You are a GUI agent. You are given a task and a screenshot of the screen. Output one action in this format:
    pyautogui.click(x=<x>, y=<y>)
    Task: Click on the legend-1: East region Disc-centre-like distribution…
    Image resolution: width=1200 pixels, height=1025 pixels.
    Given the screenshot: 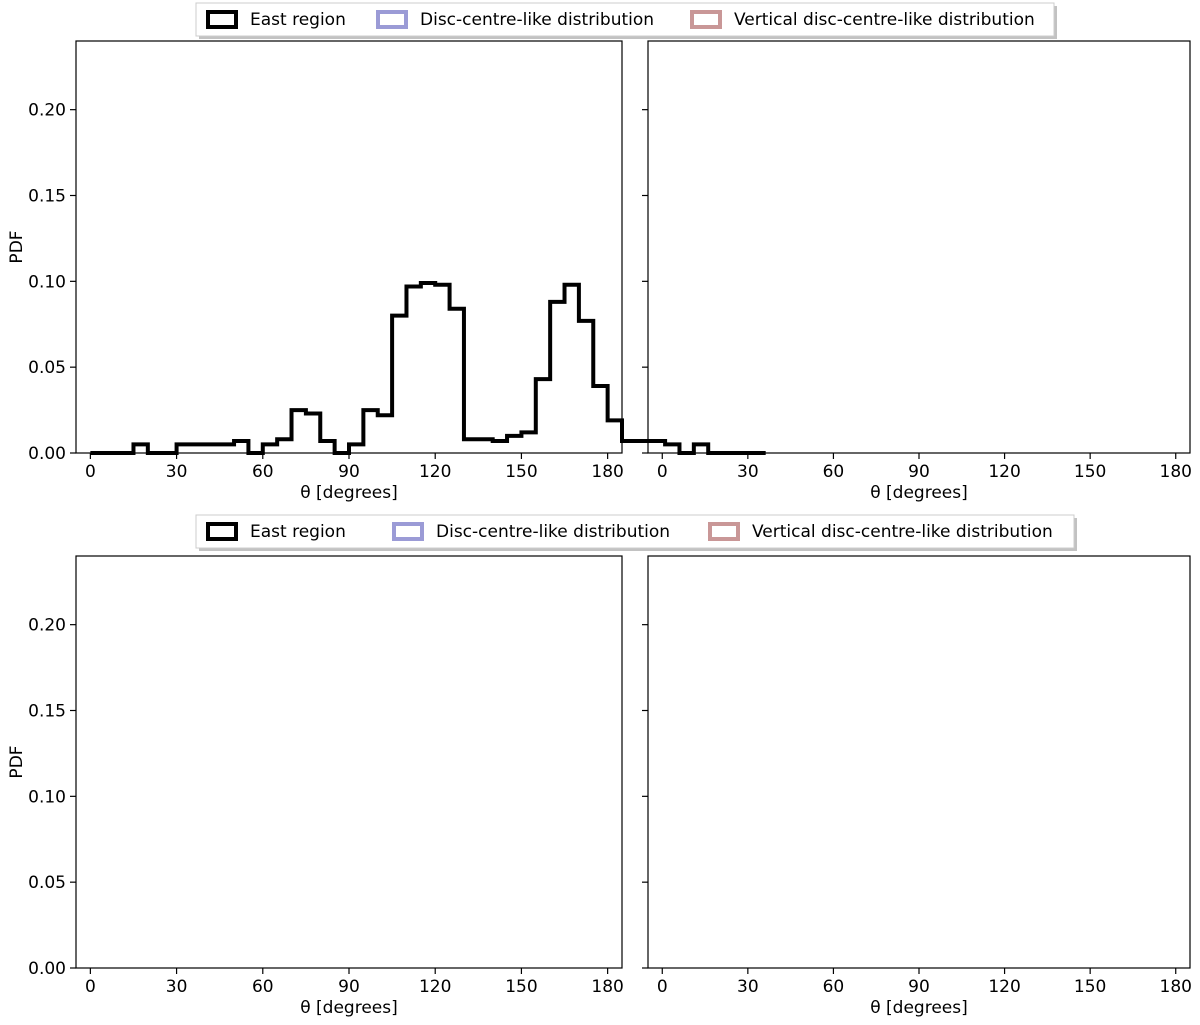 What is the action you would take?
    pyautogui.click(x=636, y=532)
    